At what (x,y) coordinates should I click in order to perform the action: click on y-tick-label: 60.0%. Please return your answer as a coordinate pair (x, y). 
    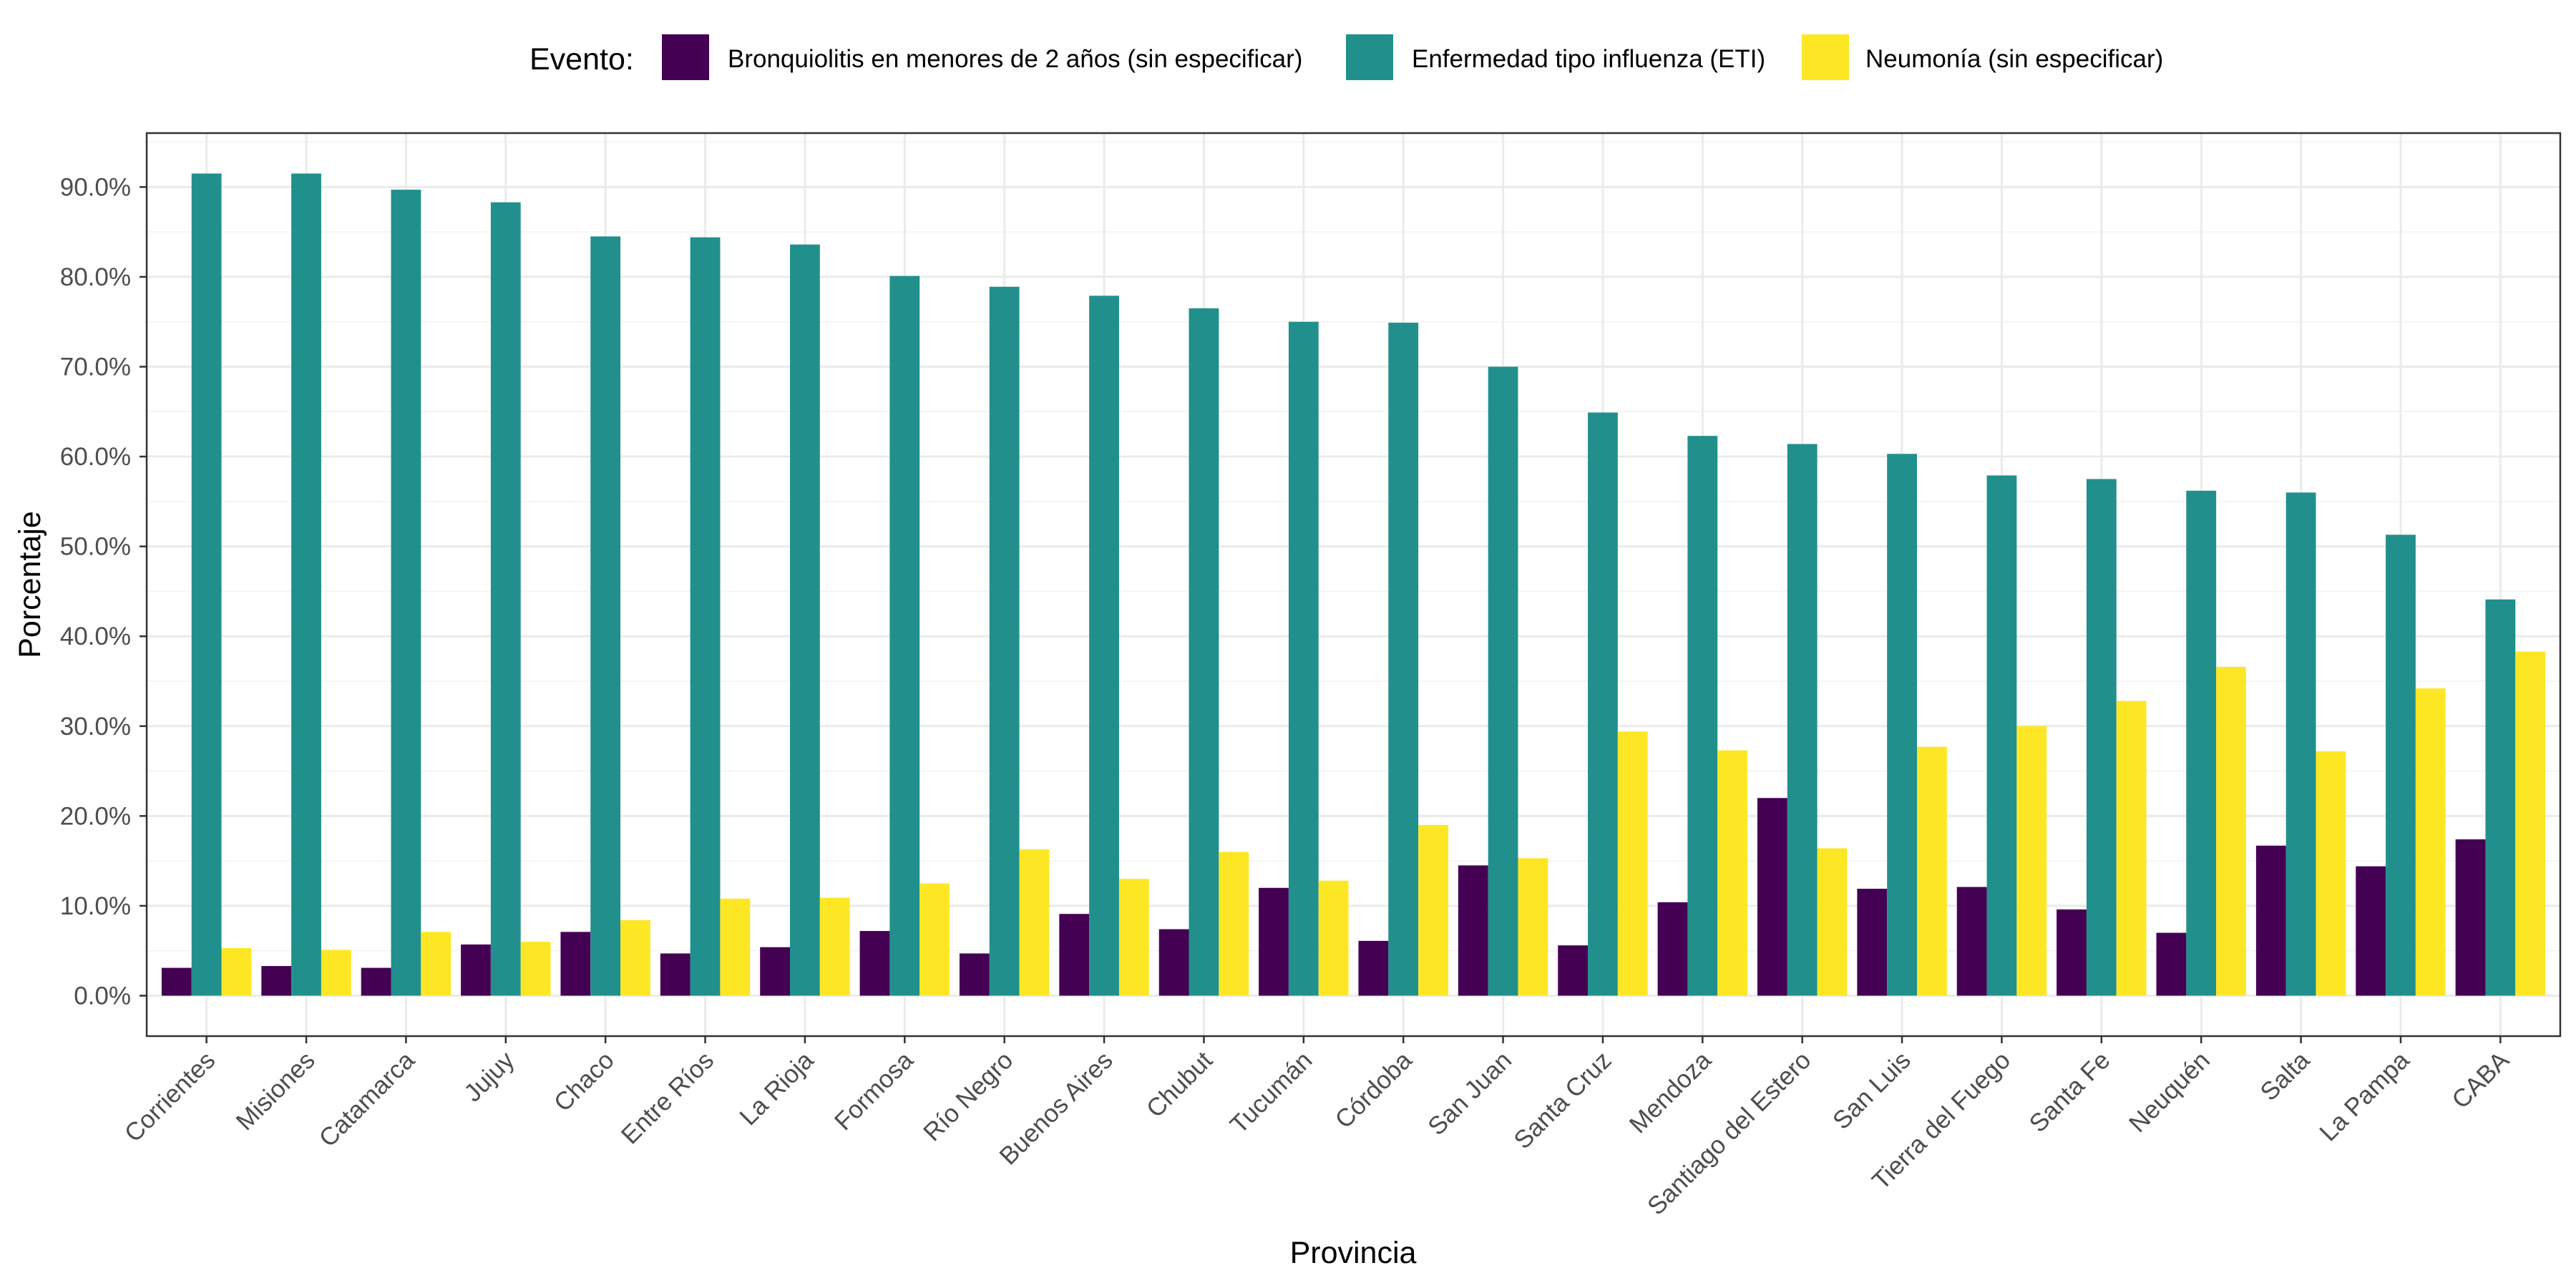
    Looking at the image, I should click on (95, 457).